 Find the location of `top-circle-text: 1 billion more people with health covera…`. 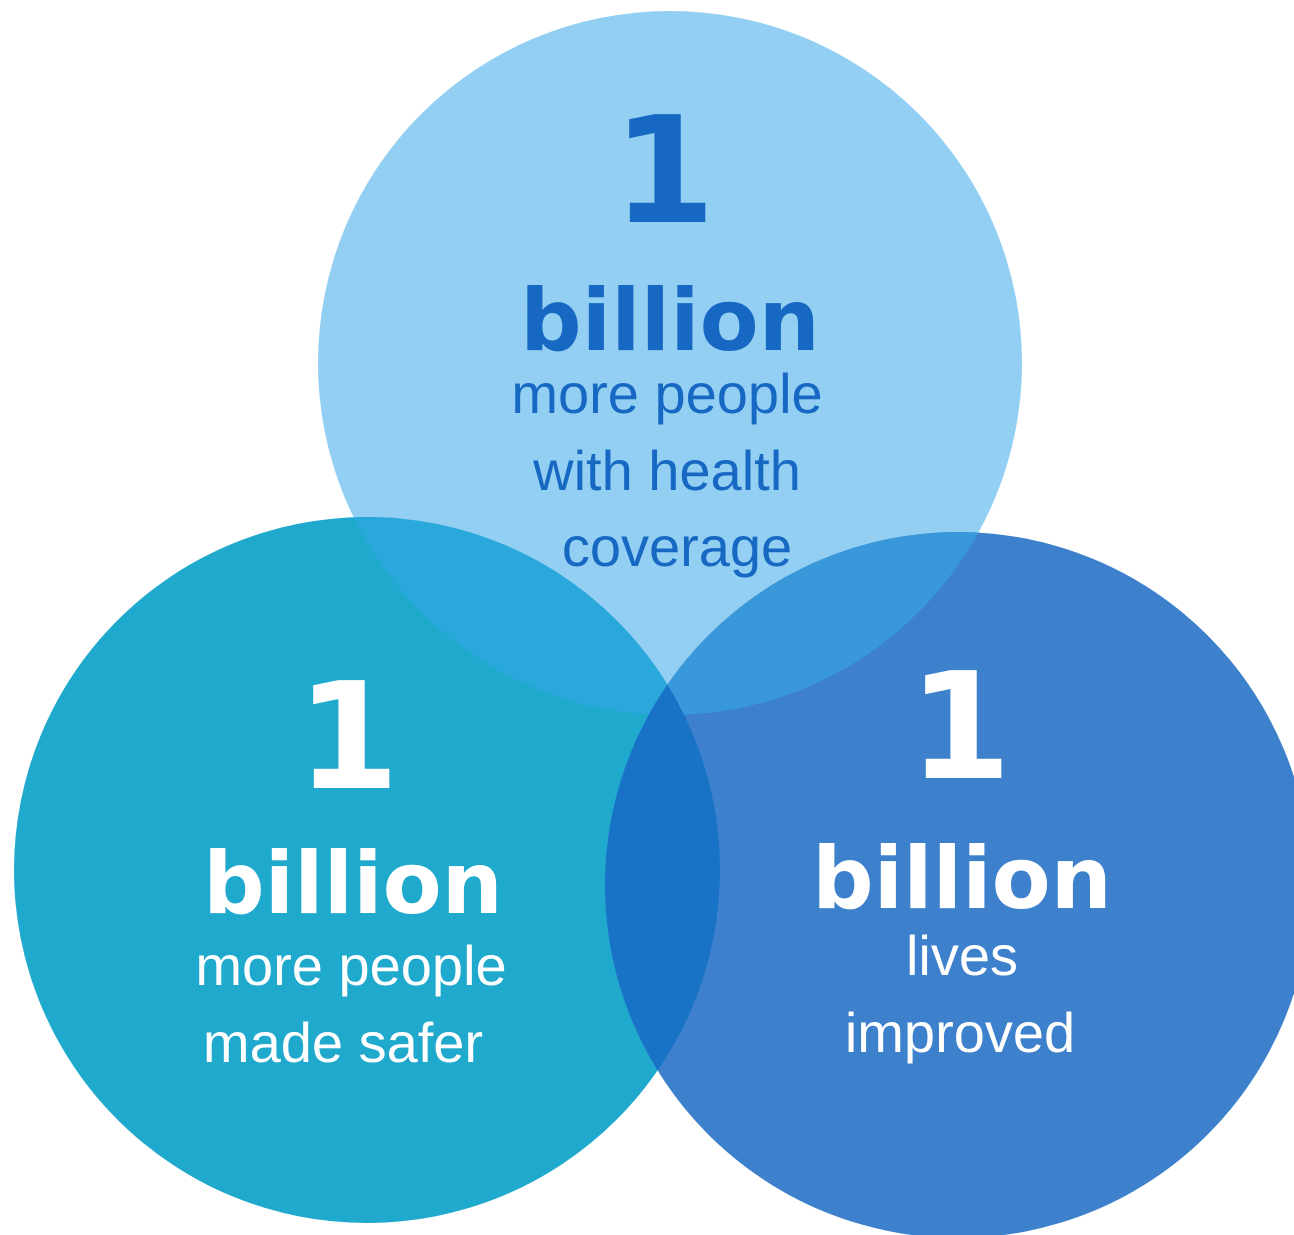

top-circle-text: 1 billion more people with health covera… is located at coordinates (666, 331).